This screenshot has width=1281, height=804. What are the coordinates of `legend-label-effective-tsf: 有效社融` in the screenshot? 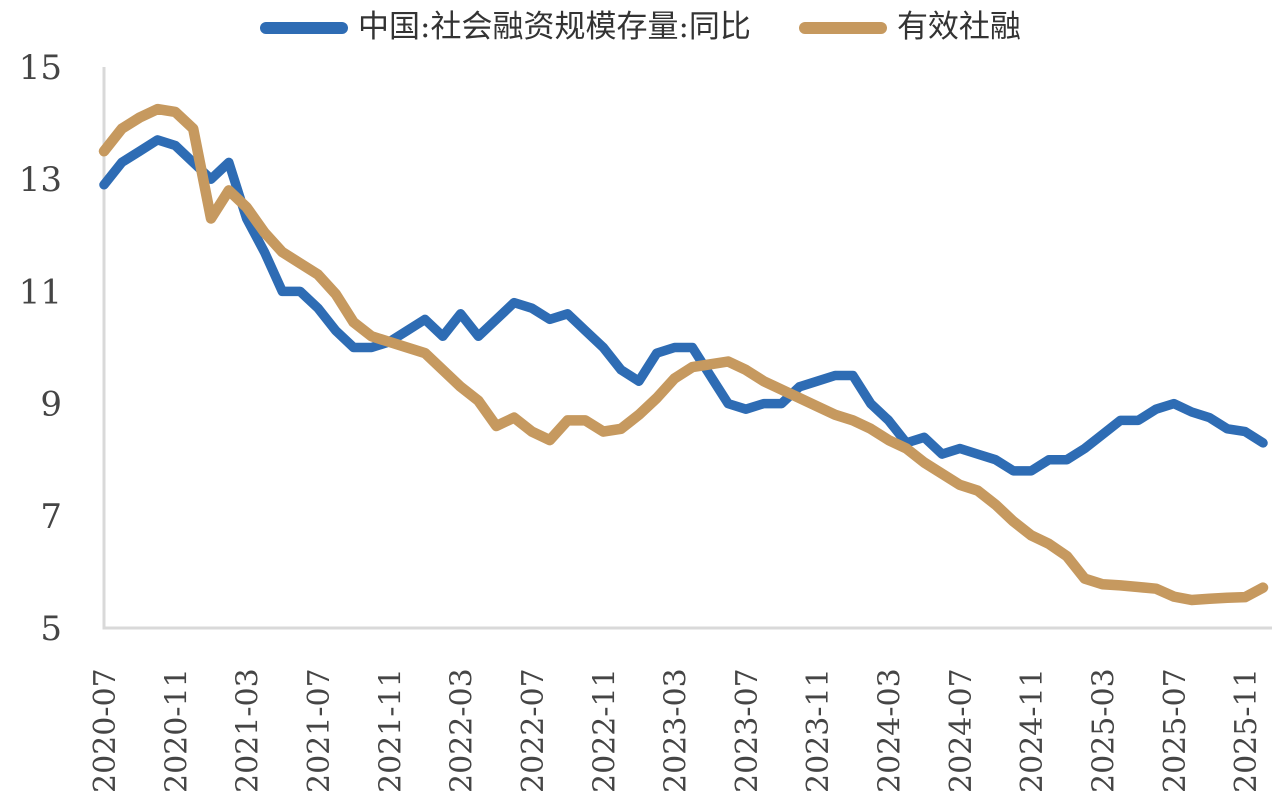 It's located at (958, 27).